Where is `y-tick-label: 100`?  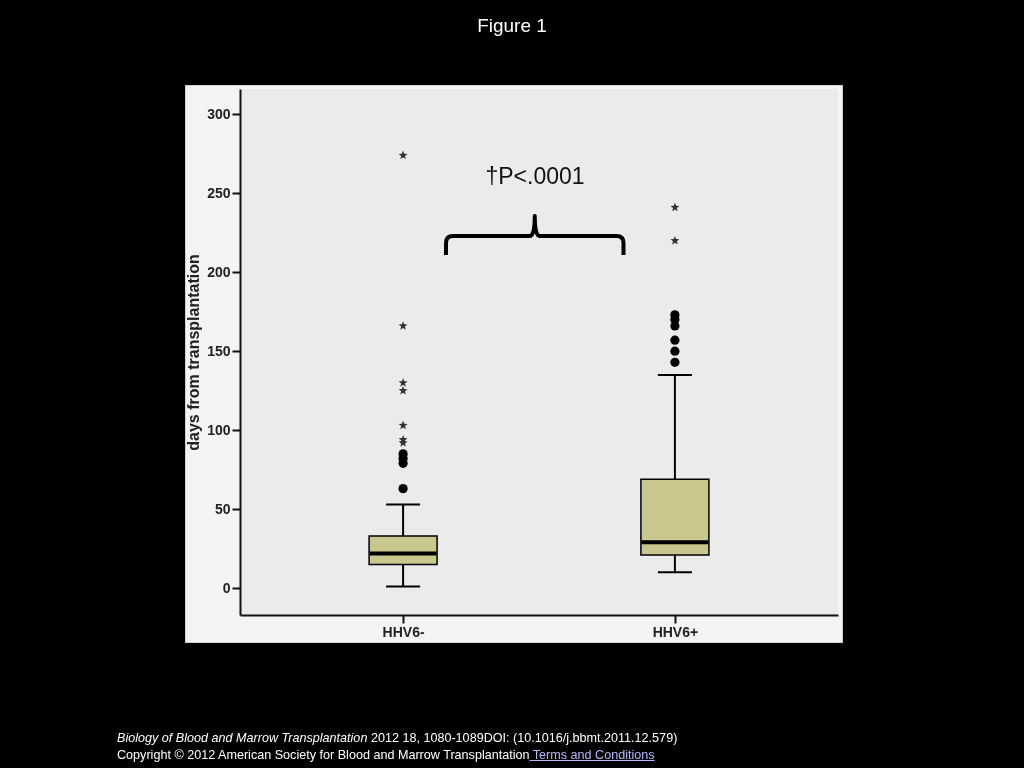 y-tick-label: 100 is located at coordinates (219, 429).